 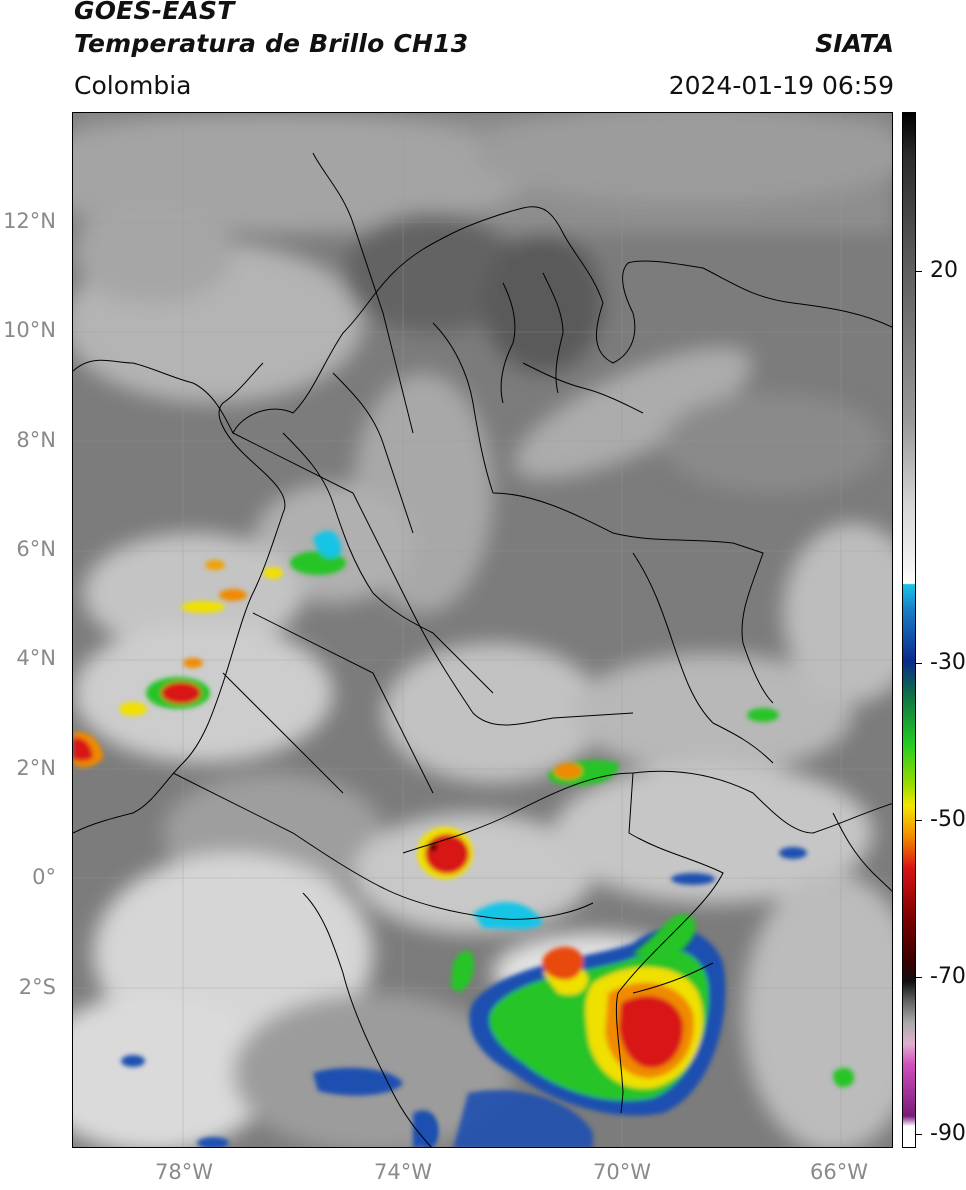 I want to click on lat-label: 0°, so click(x=44, y=877).